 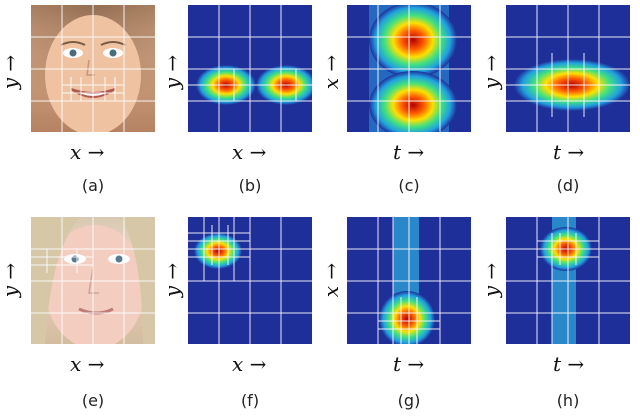 I want to click on panel-a-y-label: y →, so click(x=11, y=72).